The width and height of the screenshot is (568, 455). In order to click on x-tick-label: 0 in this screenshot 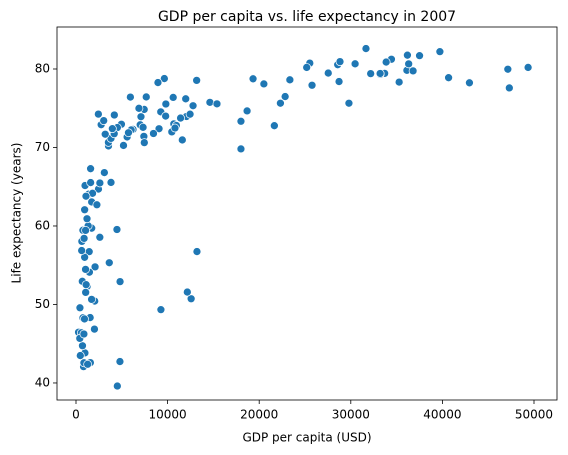, I will do `click(76, 415)`.